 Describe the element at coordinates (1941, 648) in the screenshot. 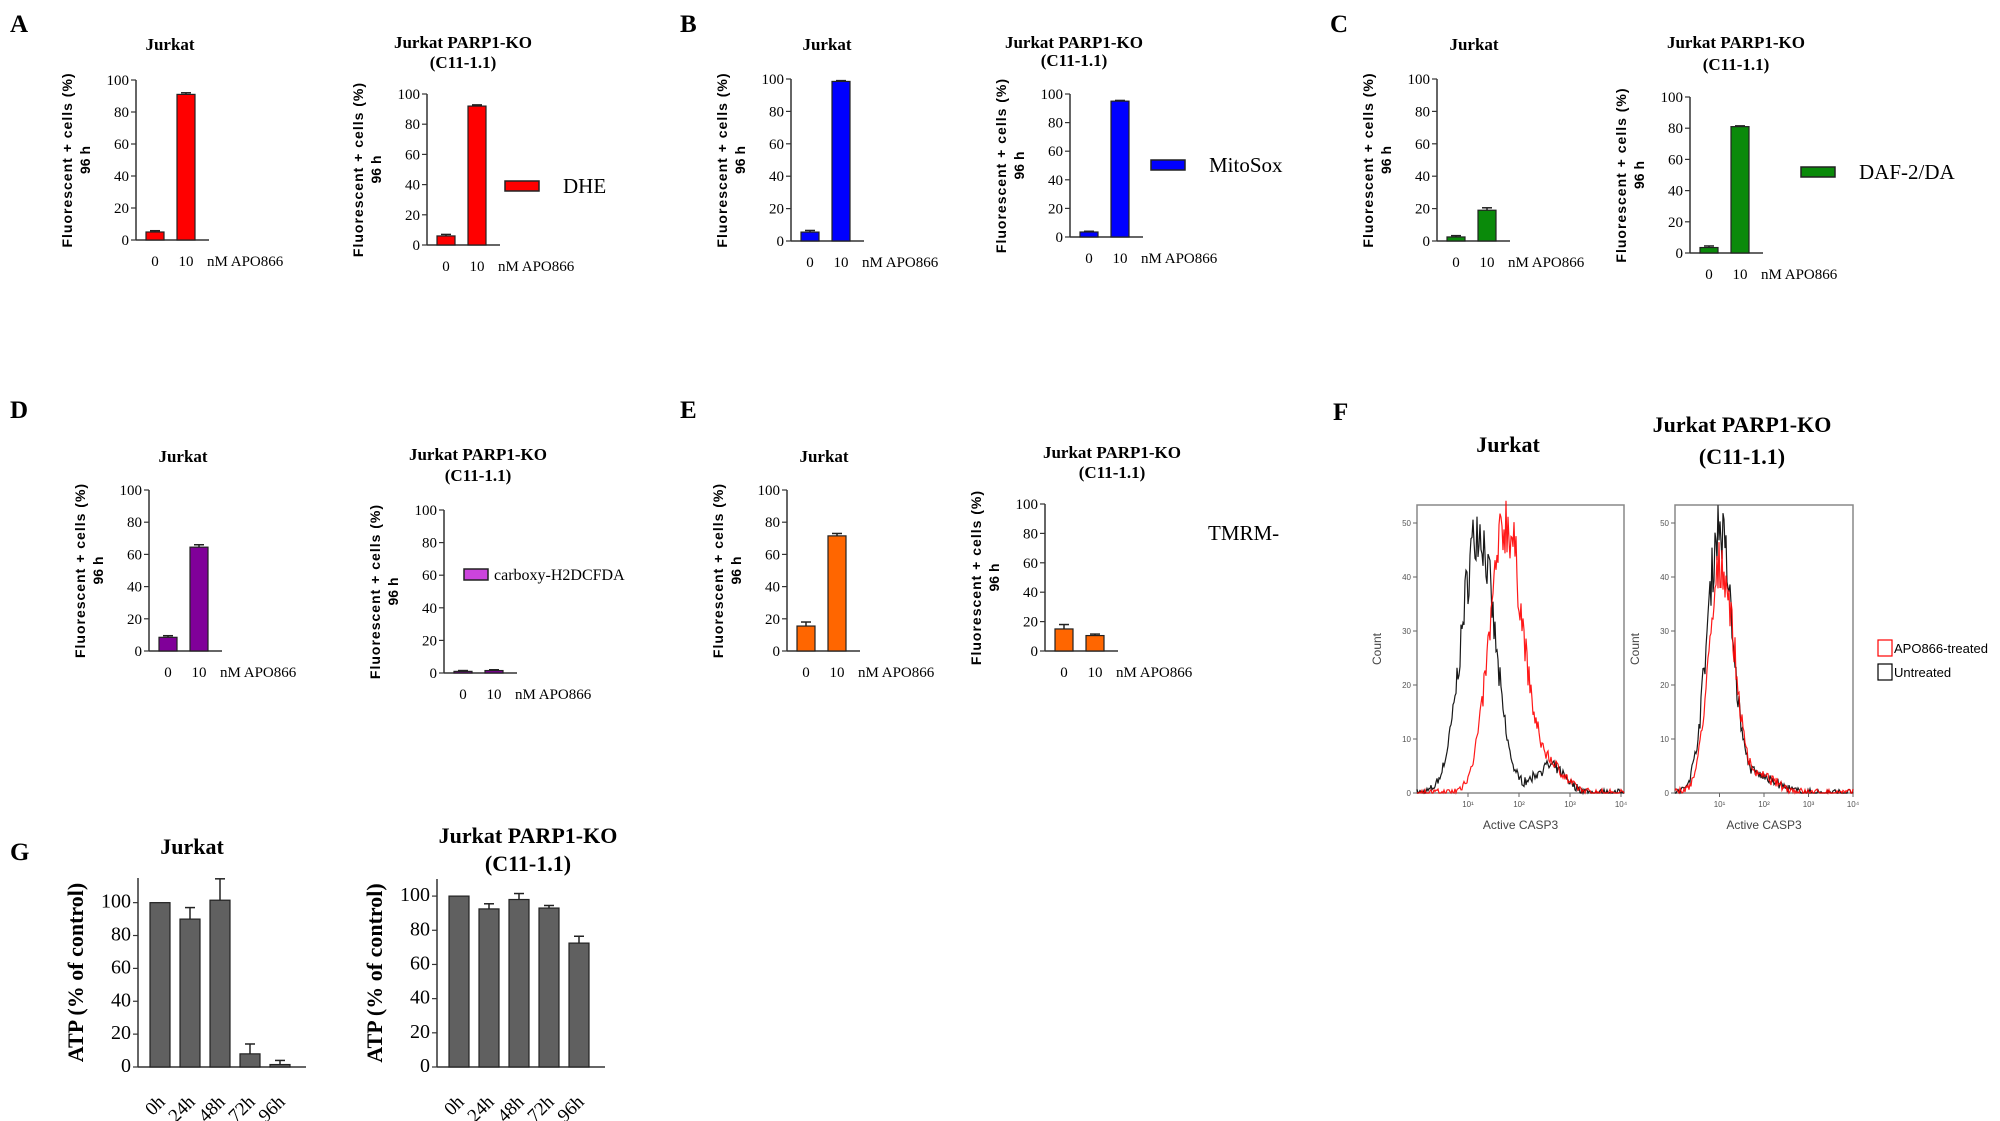

I see `legend-label: APO866-treated` at that location.